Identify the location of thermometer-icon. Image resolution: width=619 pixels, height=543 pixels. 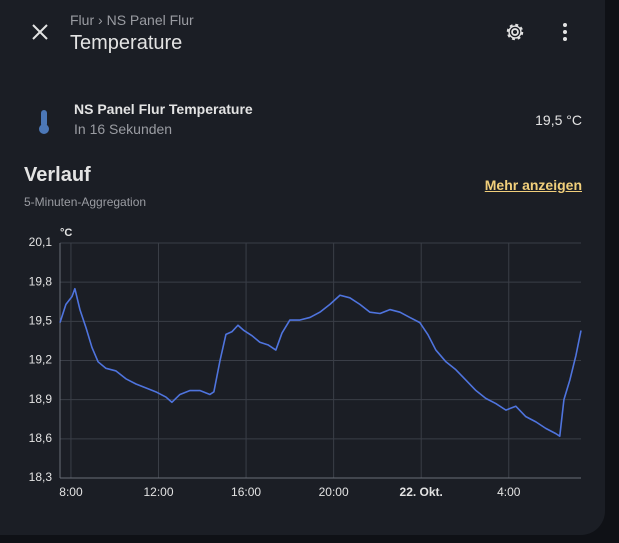
(44, 122).